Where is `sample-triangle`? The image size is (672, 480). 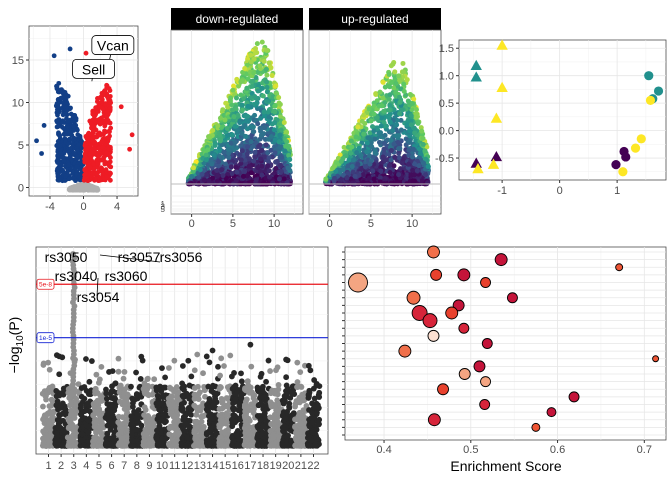 sample-triangle is located at coordinates (502, 86).